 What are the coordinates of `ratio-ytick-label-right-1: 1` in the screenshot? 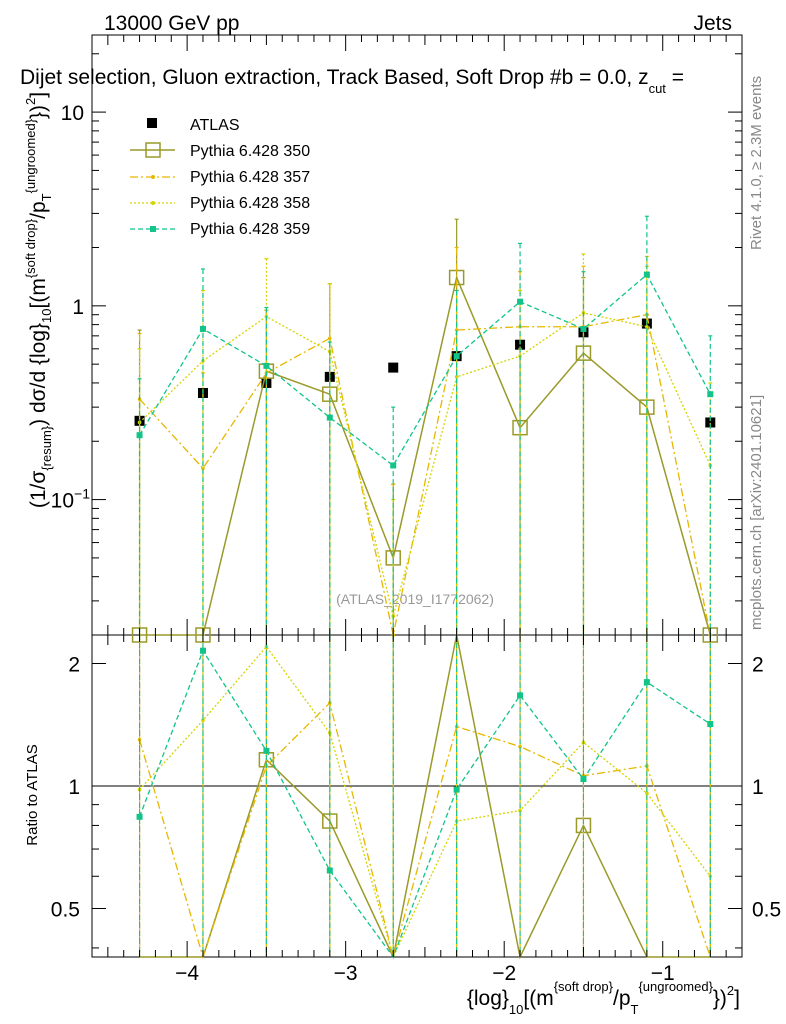 It's located at (758, 787).